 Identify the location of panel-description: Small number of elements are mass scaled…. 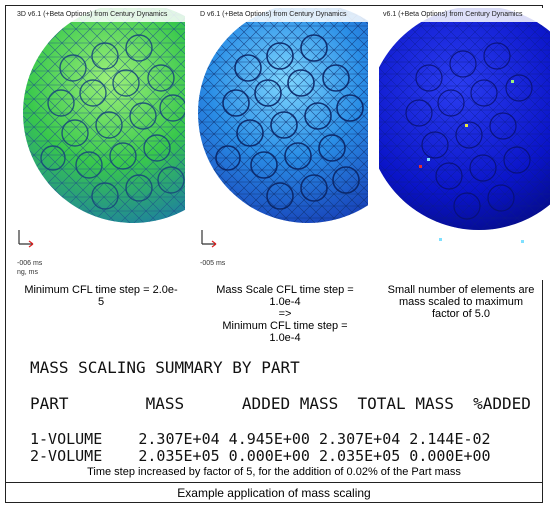
(461, 302).